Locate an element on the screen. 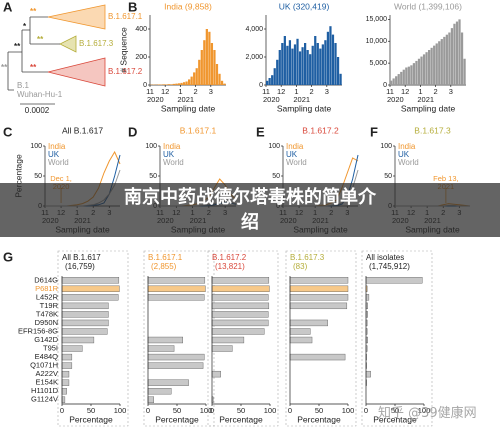  chart-subtitle: (83) is located at coordinates (300, 266).